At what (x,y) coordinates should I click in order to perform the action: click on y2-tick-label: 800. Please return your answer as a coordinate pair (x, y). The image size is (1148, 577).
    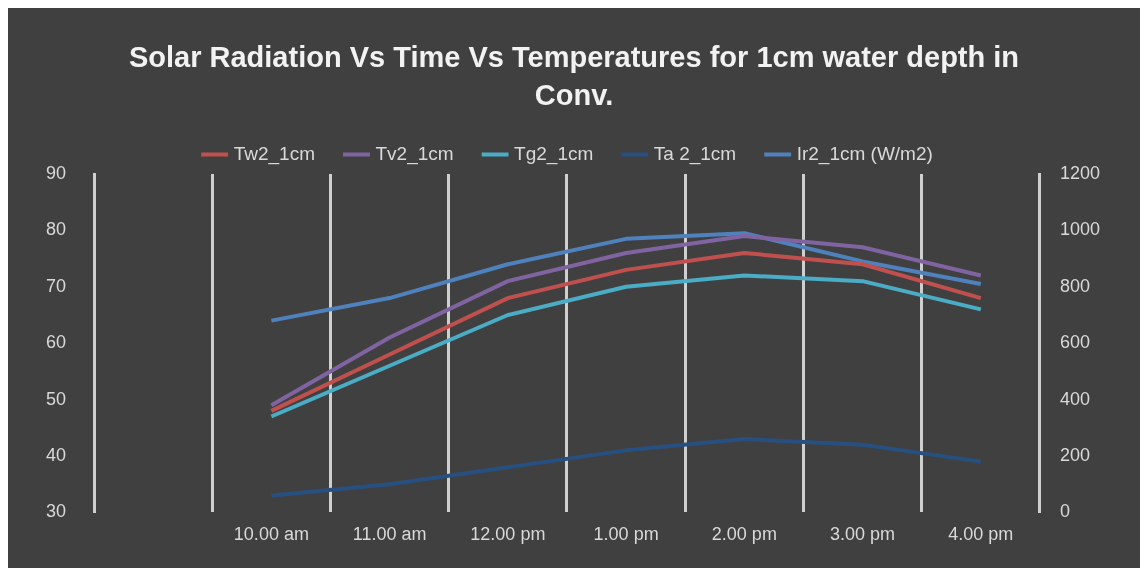
    Looking at the image, I should click on (1074, 285).